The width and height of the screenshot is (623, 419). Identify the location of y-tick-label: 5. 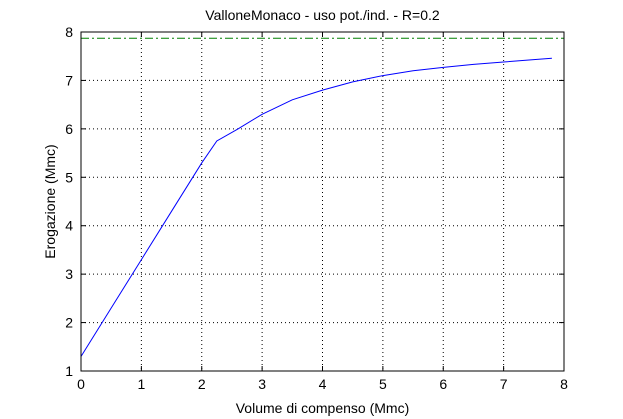
(69, 177).